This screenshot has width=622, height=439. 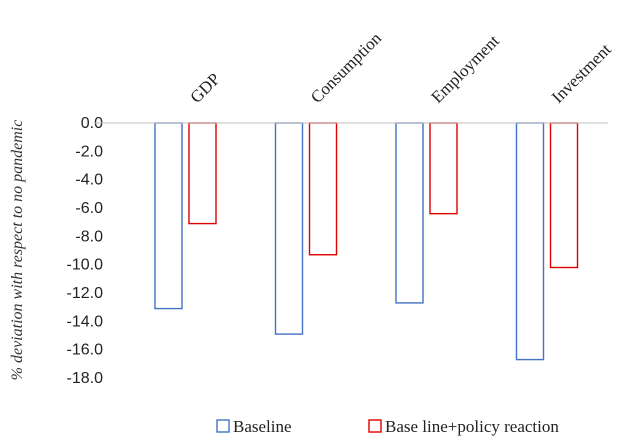 What do you see at coordinates (85, 293) in the screenshot?
I see `y-tick-label: -12.0` at bounding box center [85, 293].